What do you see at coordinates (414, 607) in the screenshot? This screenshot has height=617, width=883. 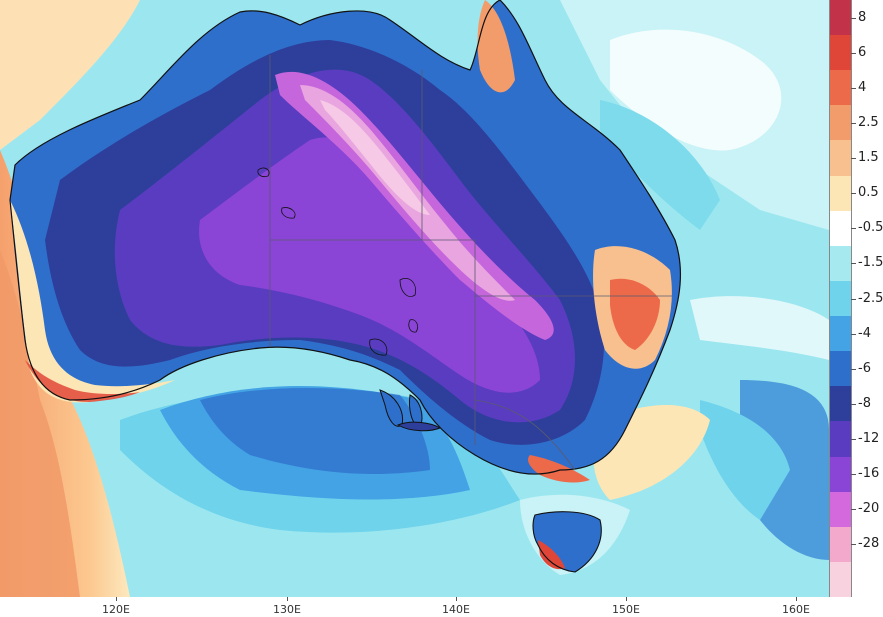 I see `longitude-axis: 120E 130E 140E 150E 160E` at bounding box center [414, 607].